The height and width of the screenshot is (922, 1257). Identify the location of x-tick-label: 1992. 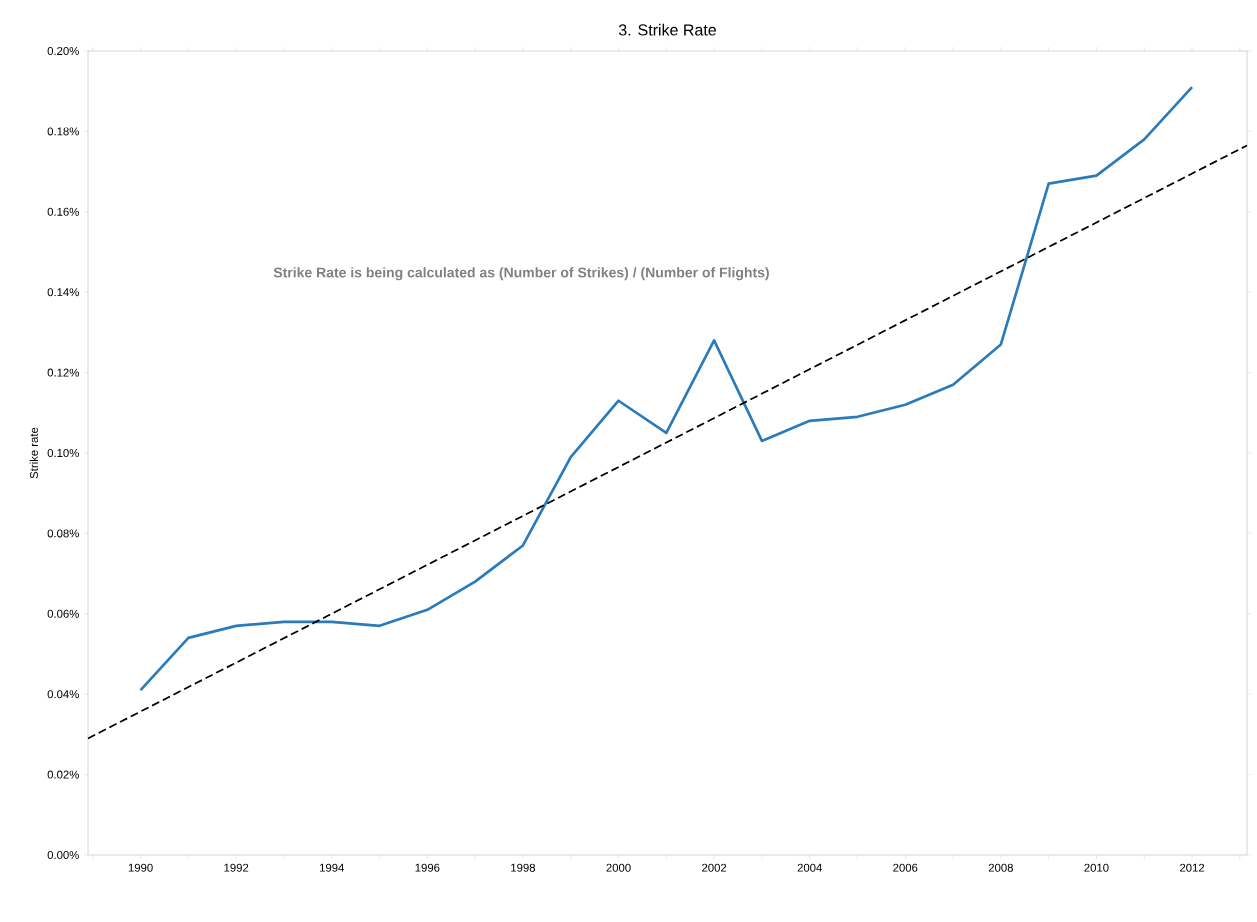
(236, 867).